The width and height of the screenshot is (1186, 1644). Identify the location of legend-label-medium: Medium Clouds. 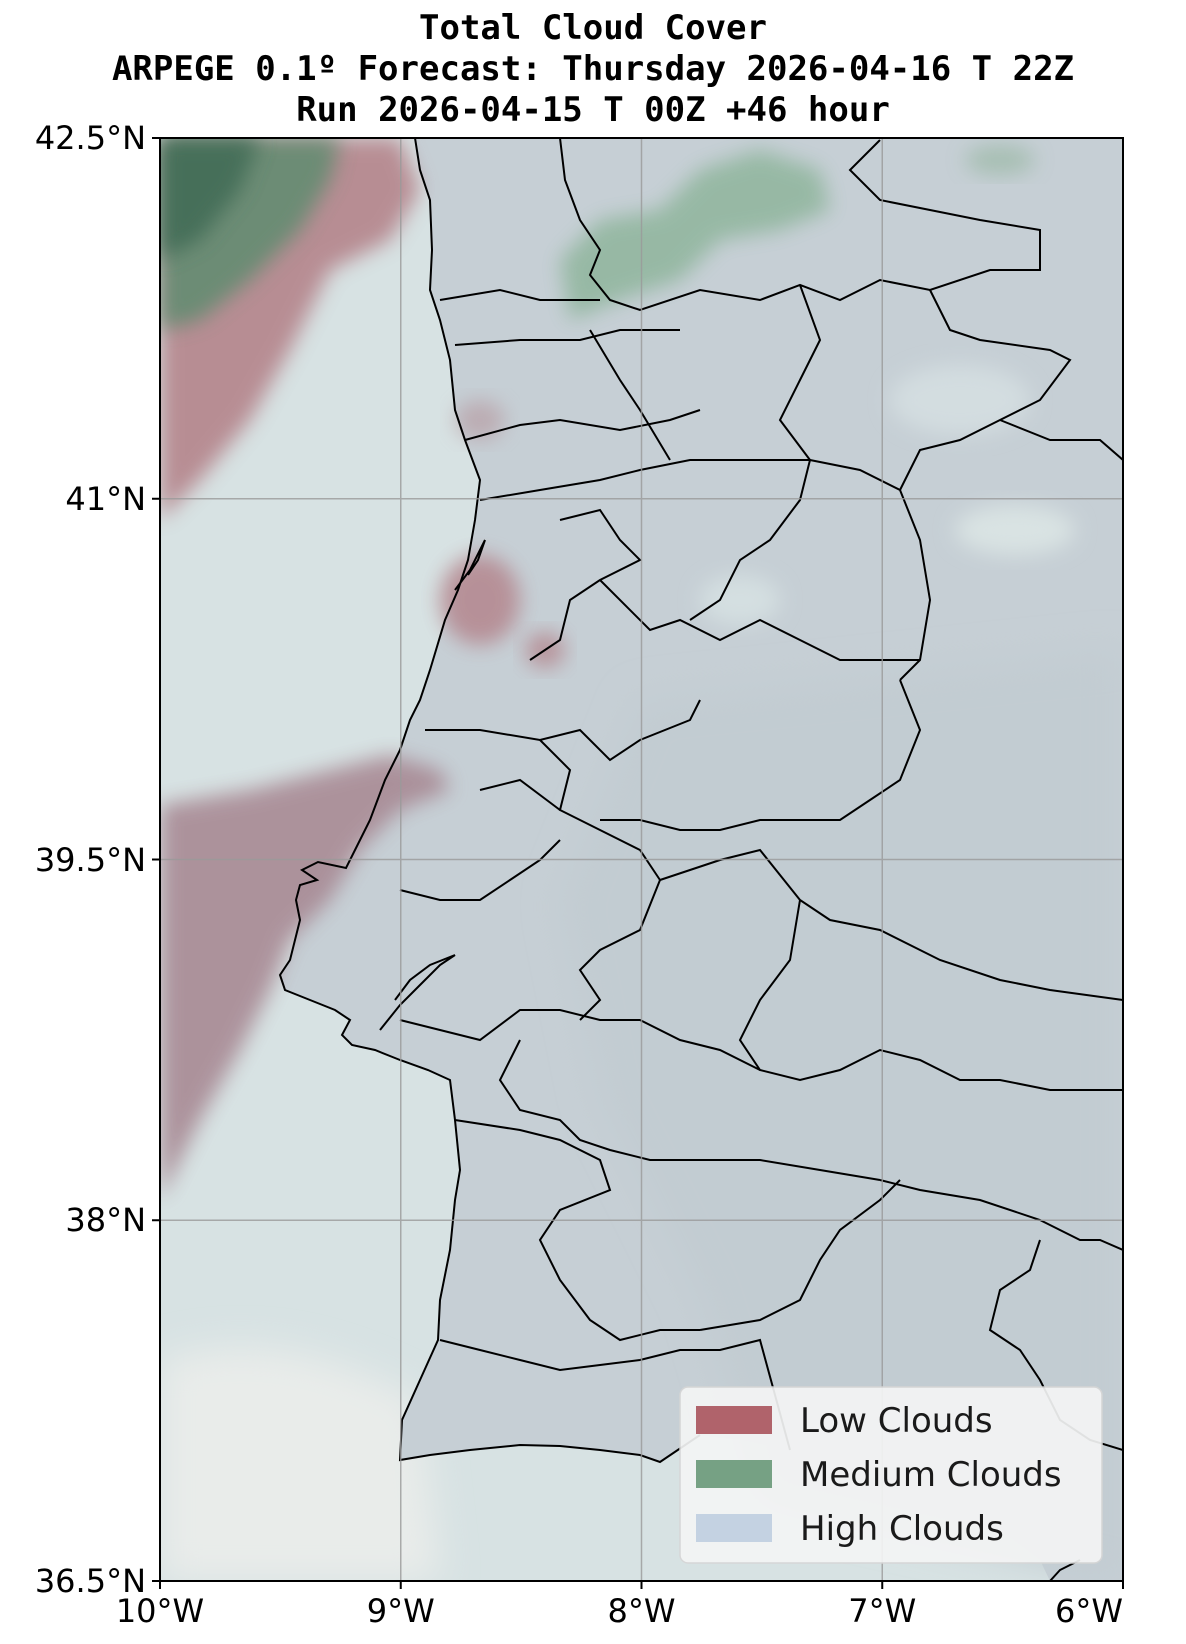
(931, 1475).